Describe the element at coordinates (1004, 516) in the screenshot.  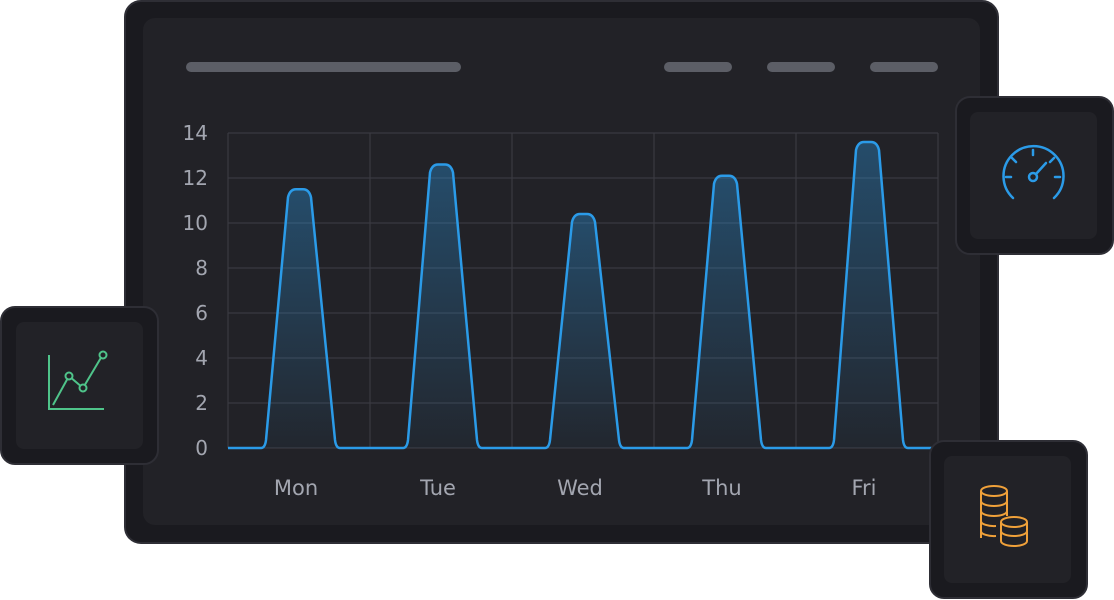
I see `coins-icon` at that location.